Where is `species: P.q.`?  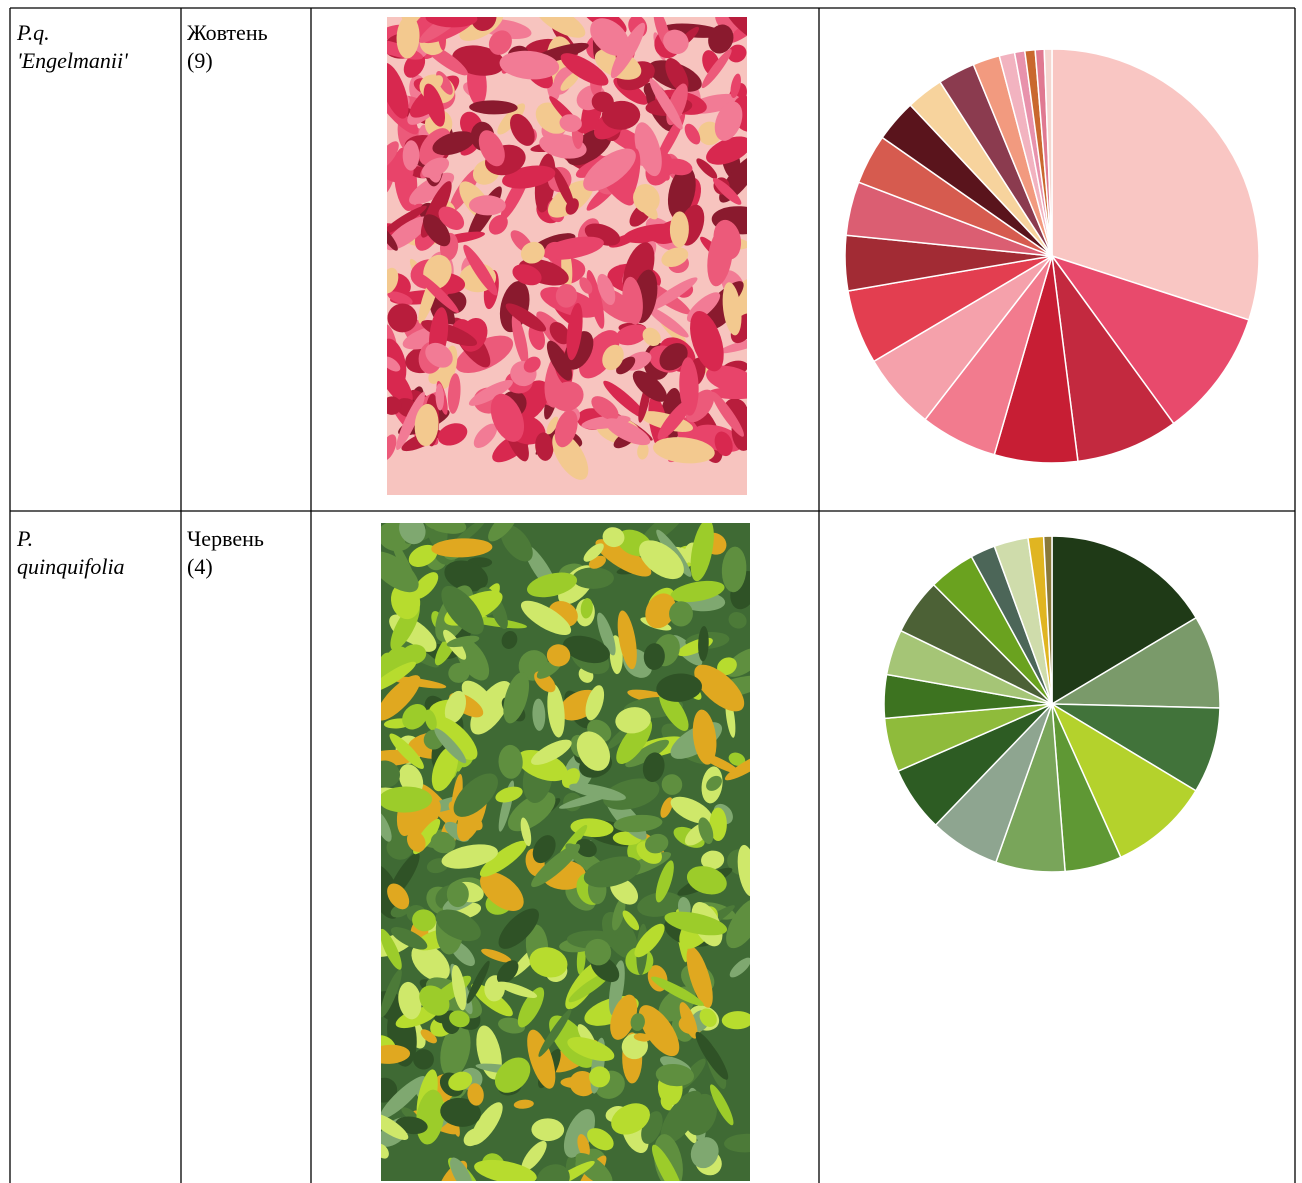
species: P.q. is located at coordinates (33, 32).